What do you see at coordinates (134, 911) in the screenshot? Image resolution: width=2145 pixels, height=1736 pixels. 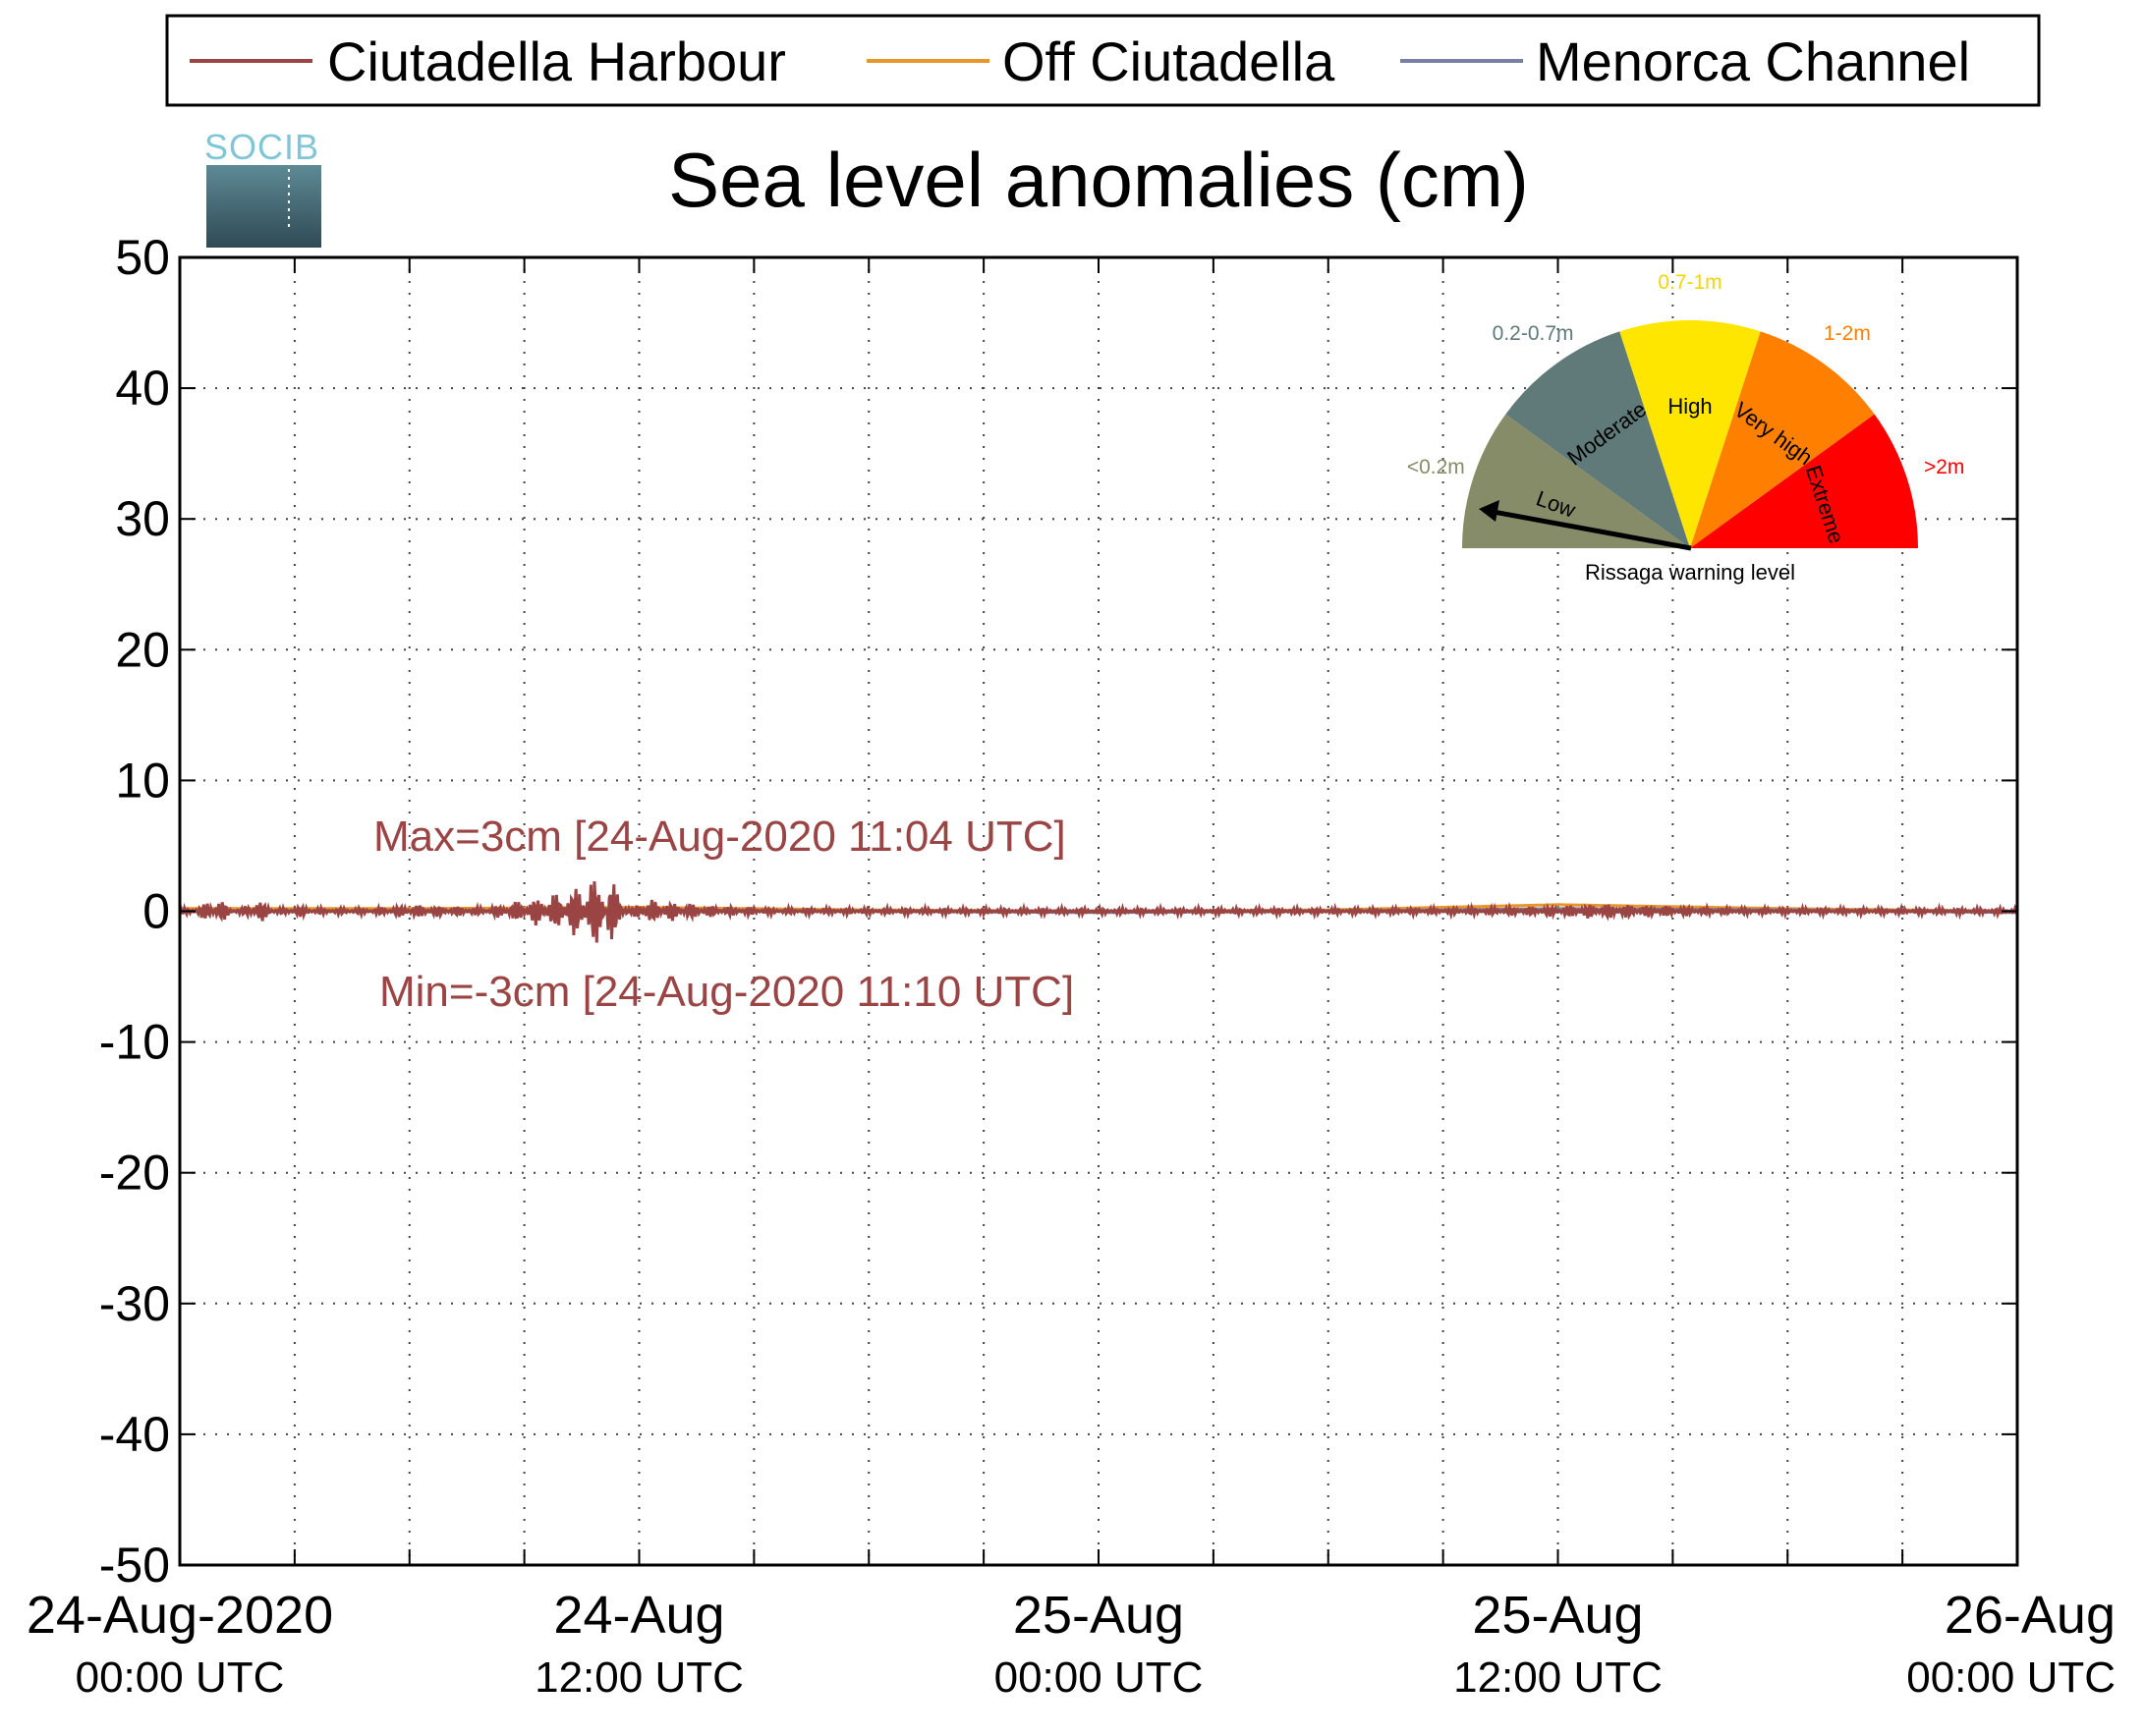 I see `y-axis-labels: 50 40 30 20 10 0 -10 -20 -30 -40 -50` at bounding box center [134, 911].